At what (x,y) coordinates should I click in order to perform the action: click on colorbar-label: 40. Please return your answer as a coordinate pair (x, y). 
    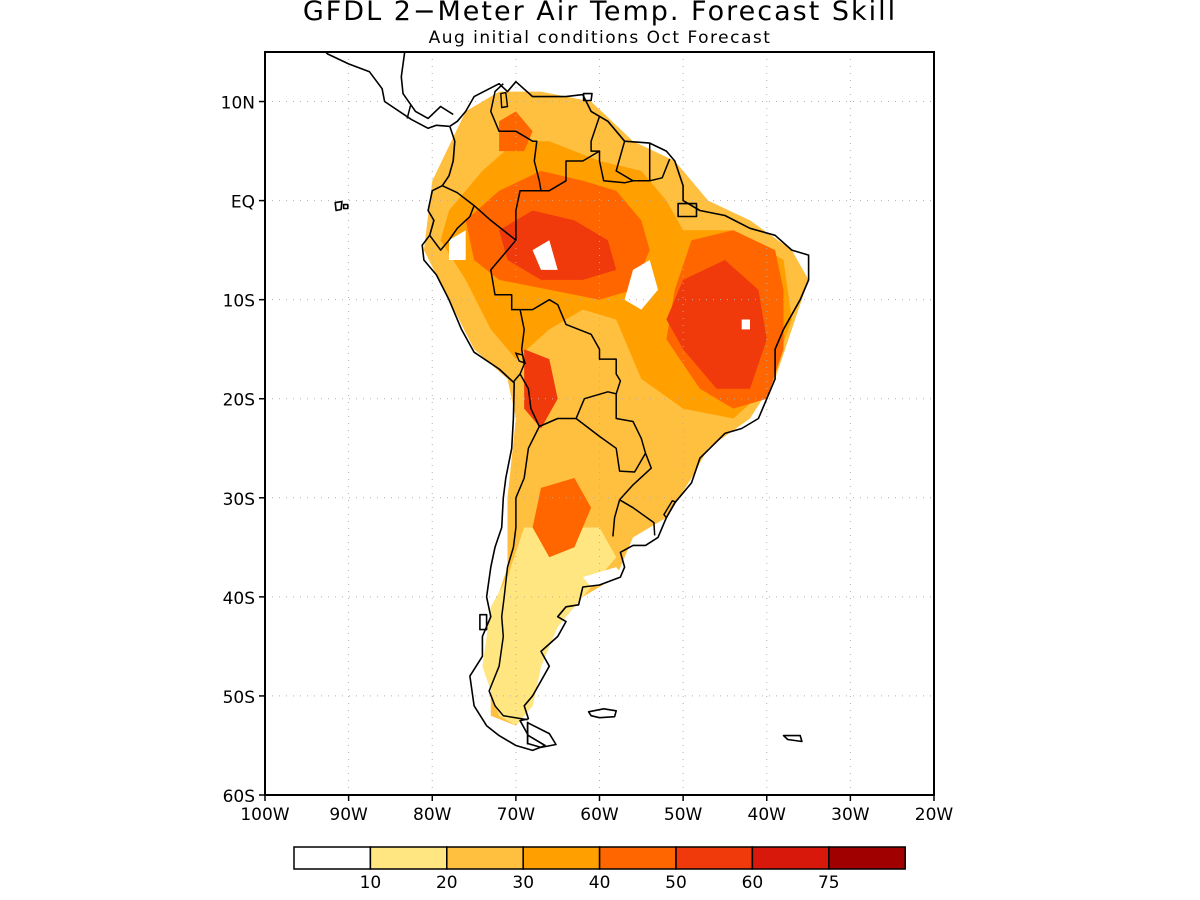
    Looking at the image, I should click on (600, 883).